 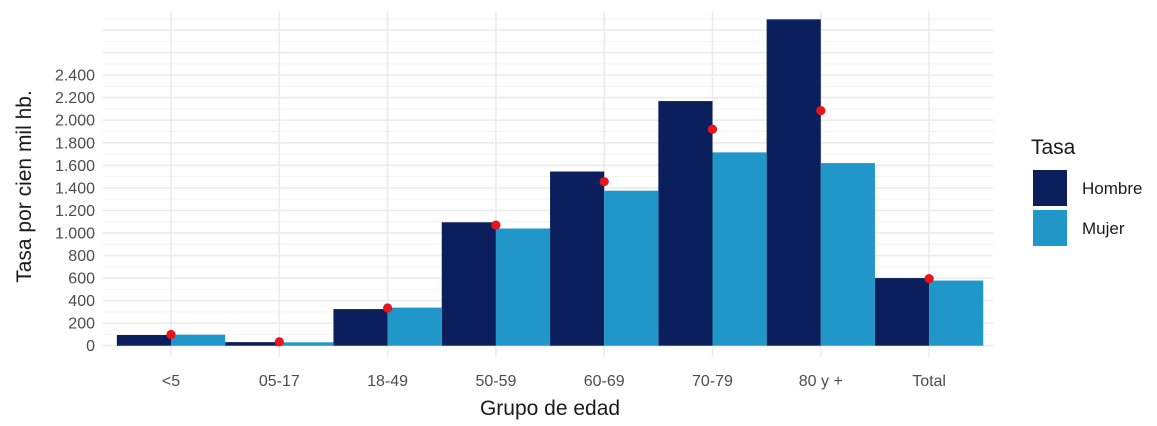 I want to click on y-tick-label: 400, so click(x=81, y=301).